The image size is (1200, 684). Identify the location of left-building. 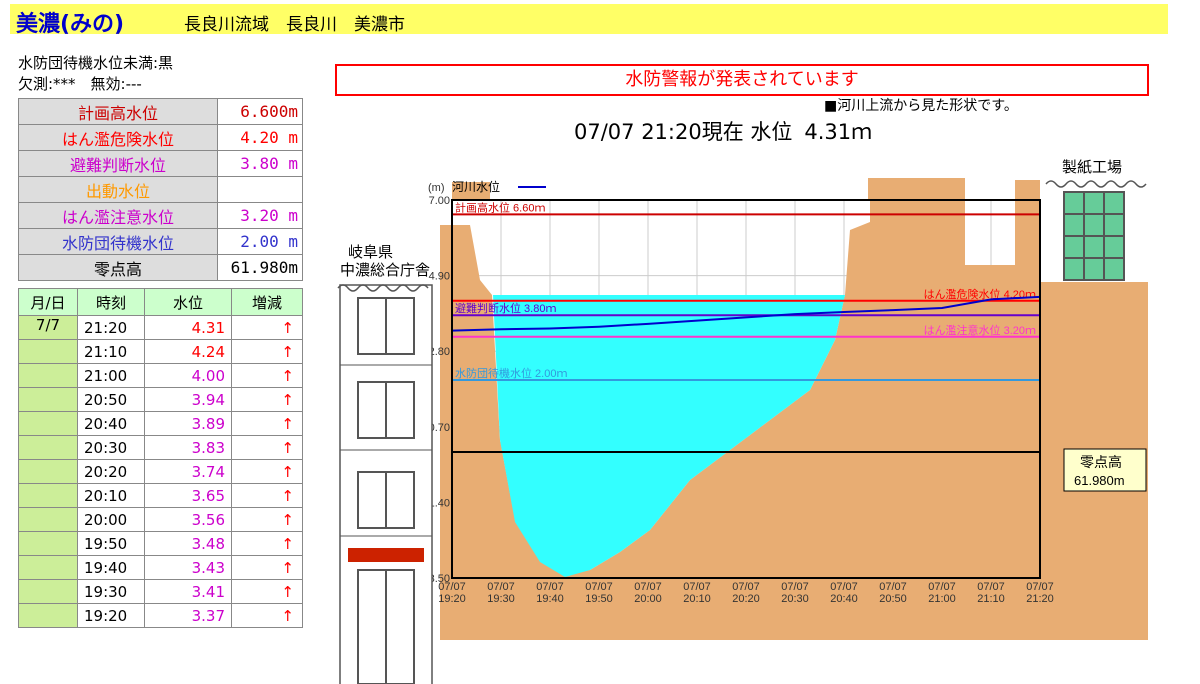
(385, 484).